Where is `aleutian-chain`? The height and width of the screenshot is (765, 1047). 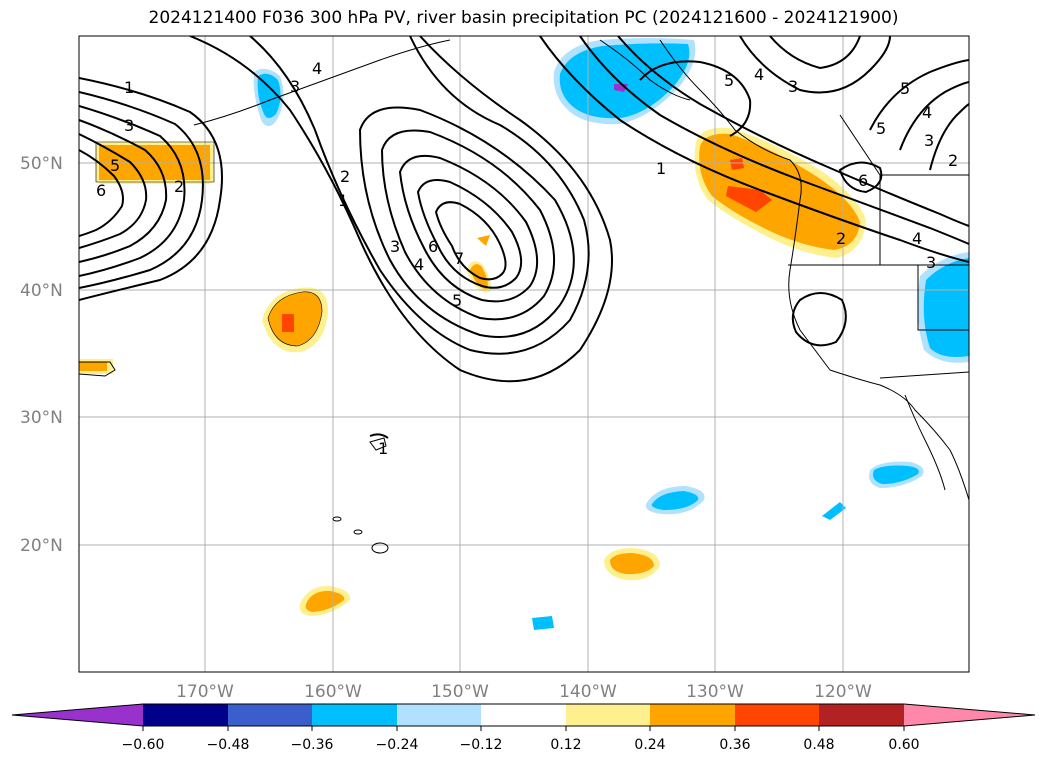
aleutian-chain is located at coordinates (322, 82).